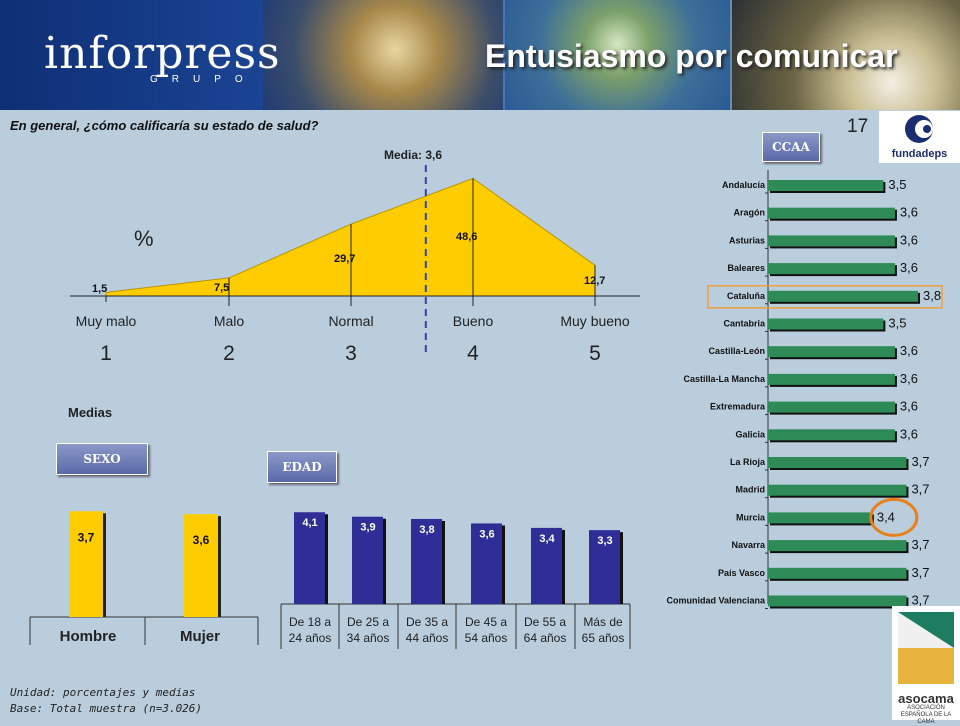 This screenshot has height=726, width=960. What do you see at coordinates (486, 534) in the screenshot?
I see `edad-value-label: 3,6` at bounding box center [486, 534].